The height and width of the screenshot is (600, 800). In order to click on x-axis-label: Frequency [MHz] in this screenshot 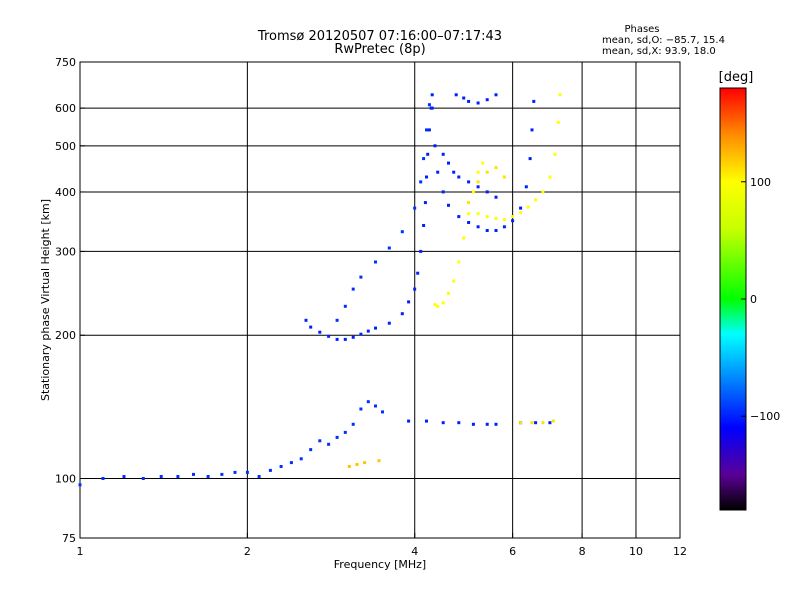, I will do `click(380, 564)`.